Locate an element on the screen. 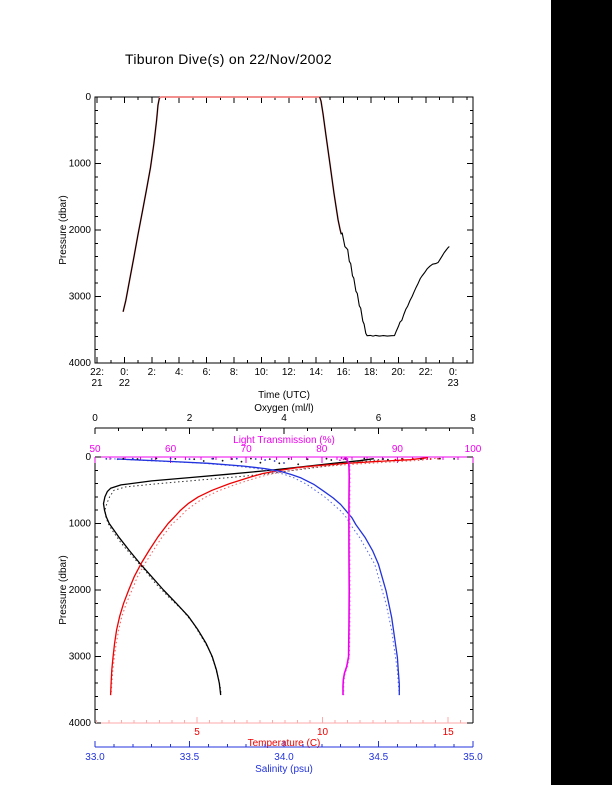 This screenshot has height=785, width=612. light-tick-label: 90 is located at coordinates (398, 449).